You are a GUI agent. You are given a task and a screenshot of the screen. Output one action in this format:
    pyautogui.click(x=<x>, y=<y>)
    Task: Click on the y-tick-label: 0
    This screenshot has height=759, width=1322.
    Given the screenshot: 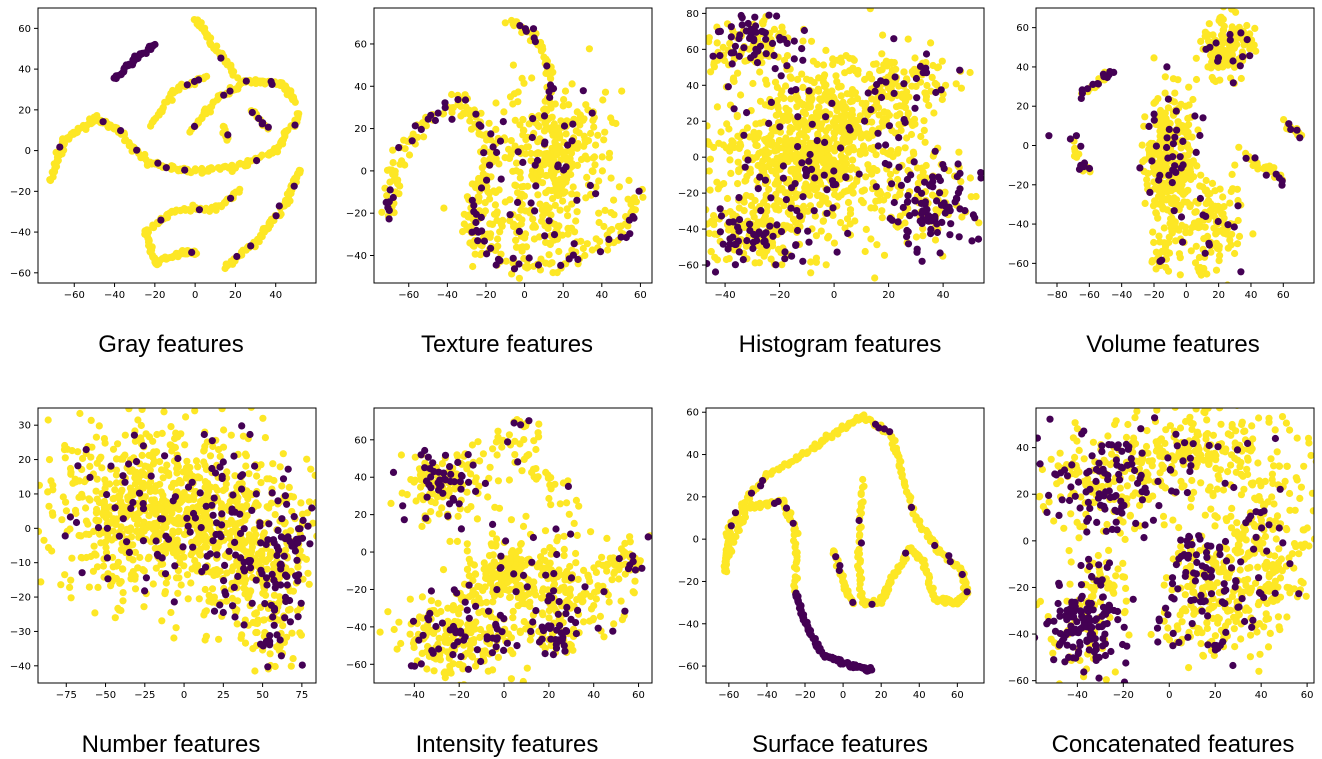 What is the action you would take?
    pyautogui.click(x=28, y=151)
    